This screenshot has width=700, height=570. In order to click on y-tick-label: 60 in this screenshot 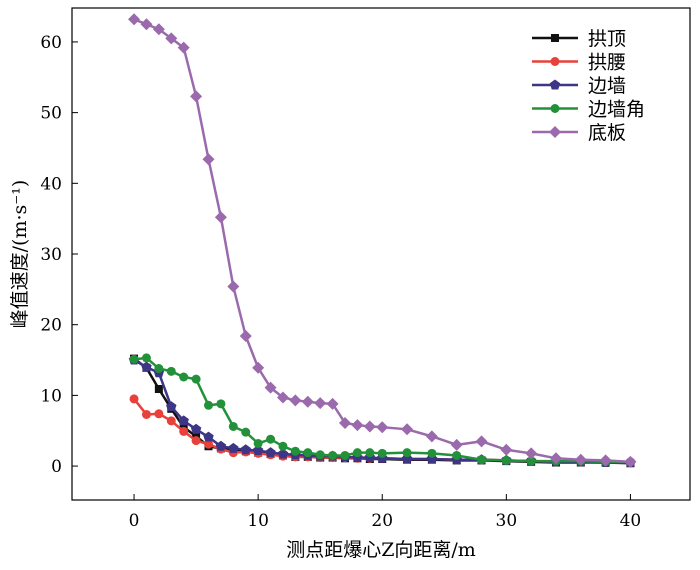, I will do `click(51, 43)`.